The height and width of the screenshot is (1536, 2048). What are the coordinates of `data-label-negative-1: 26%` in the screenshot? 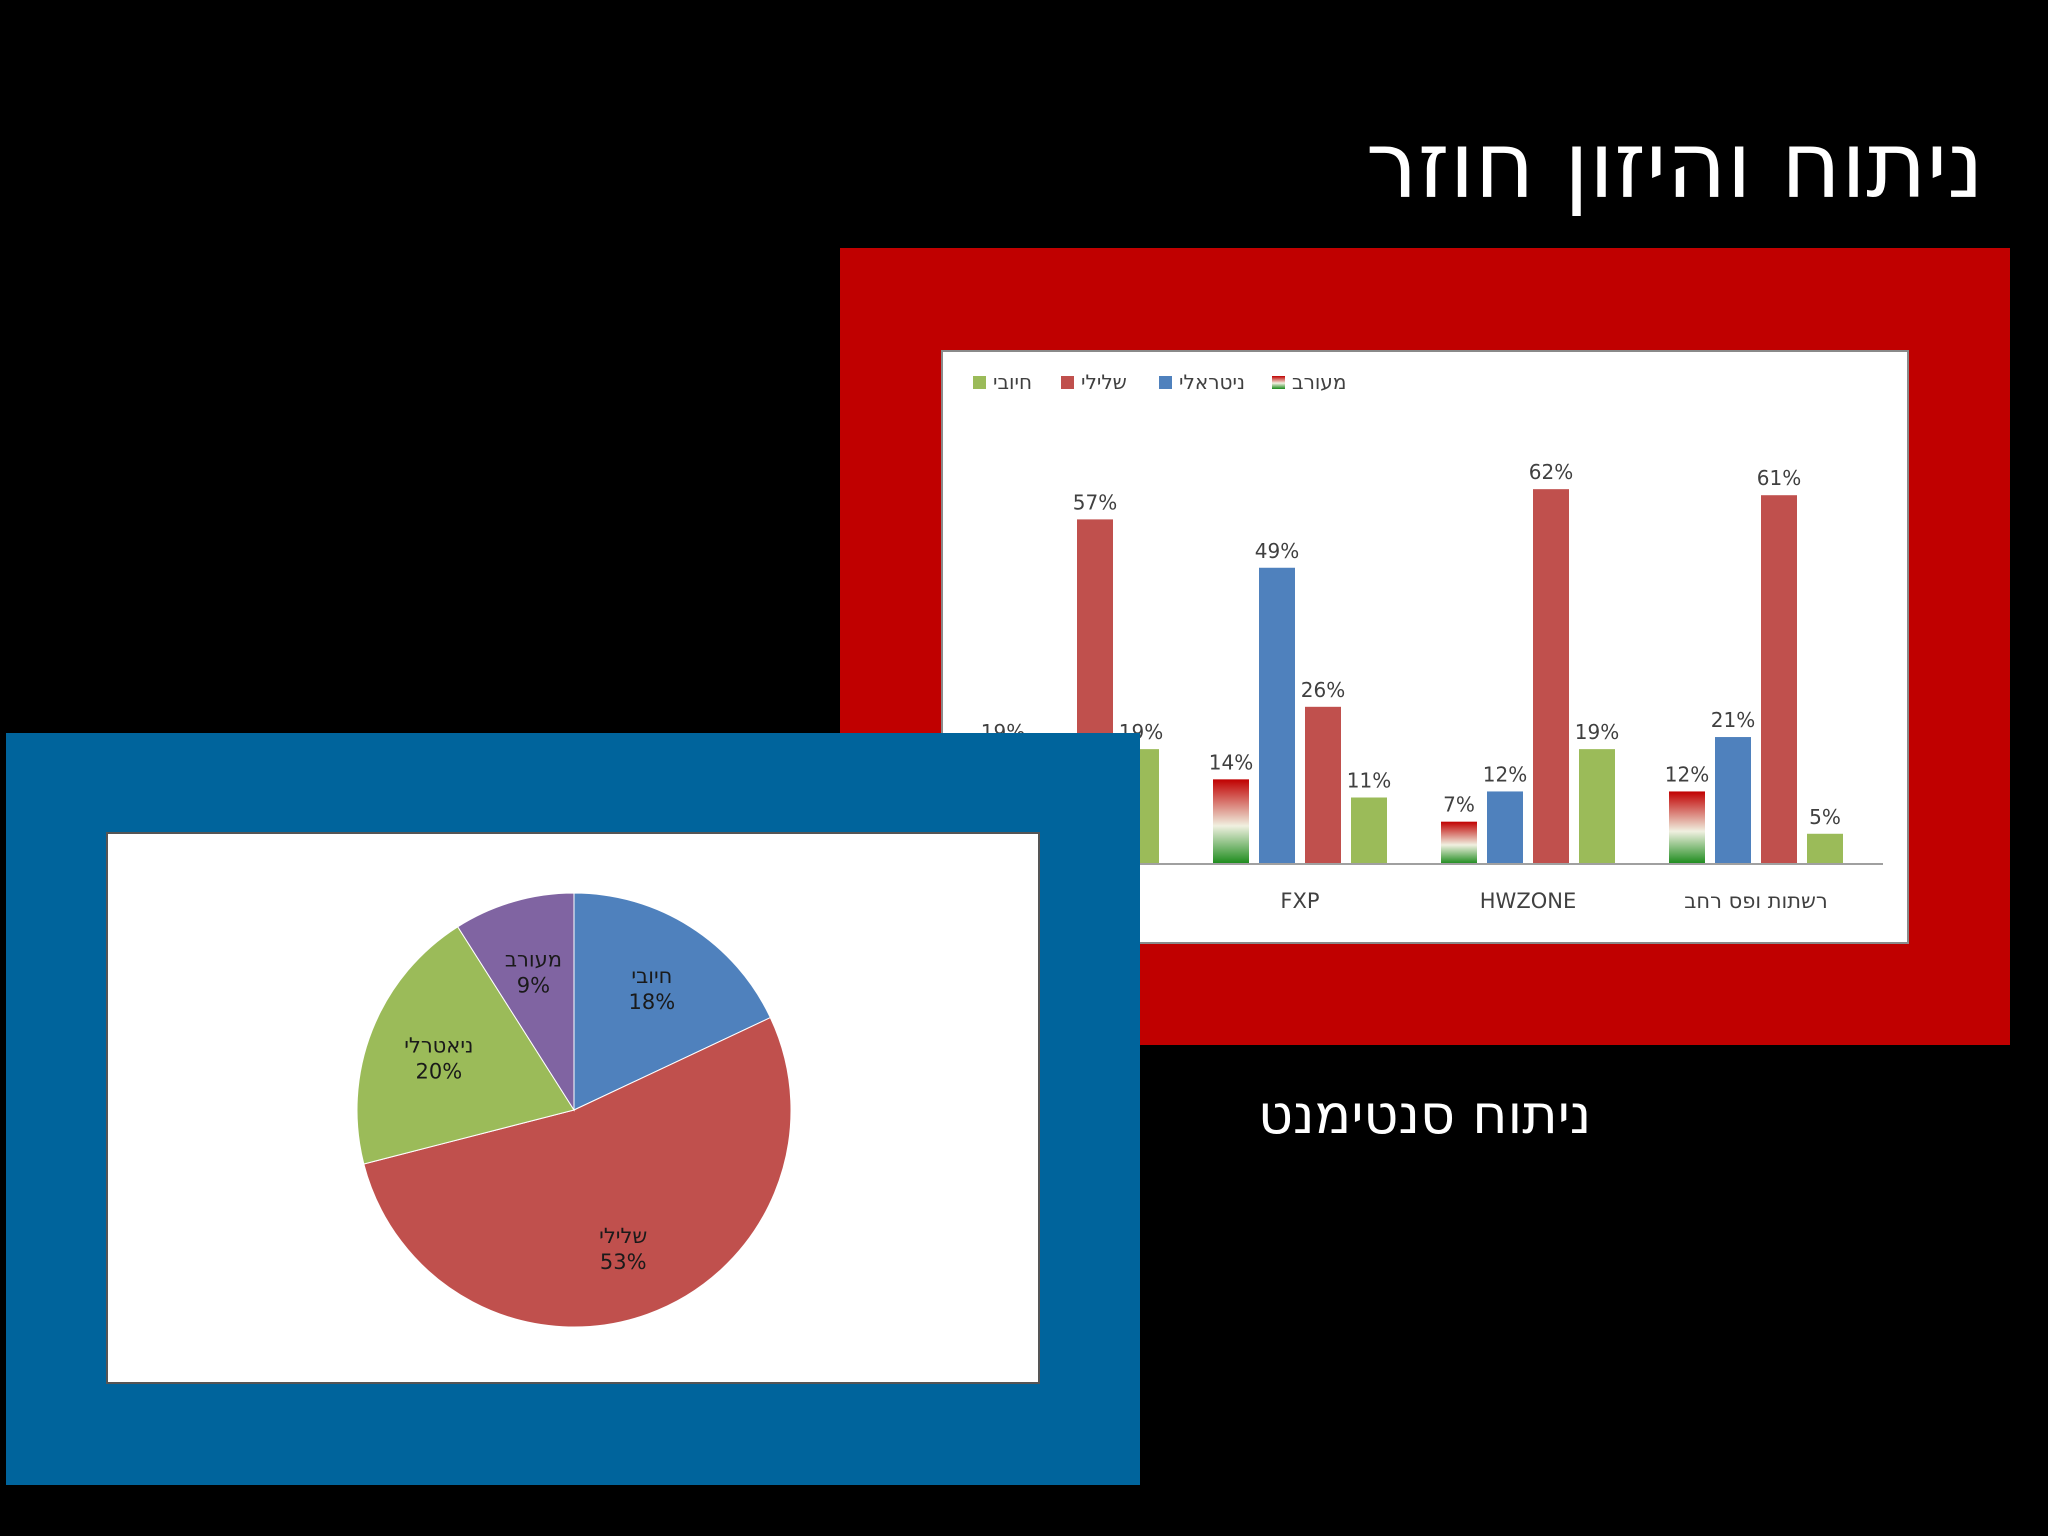 It's located at (1323, 690).